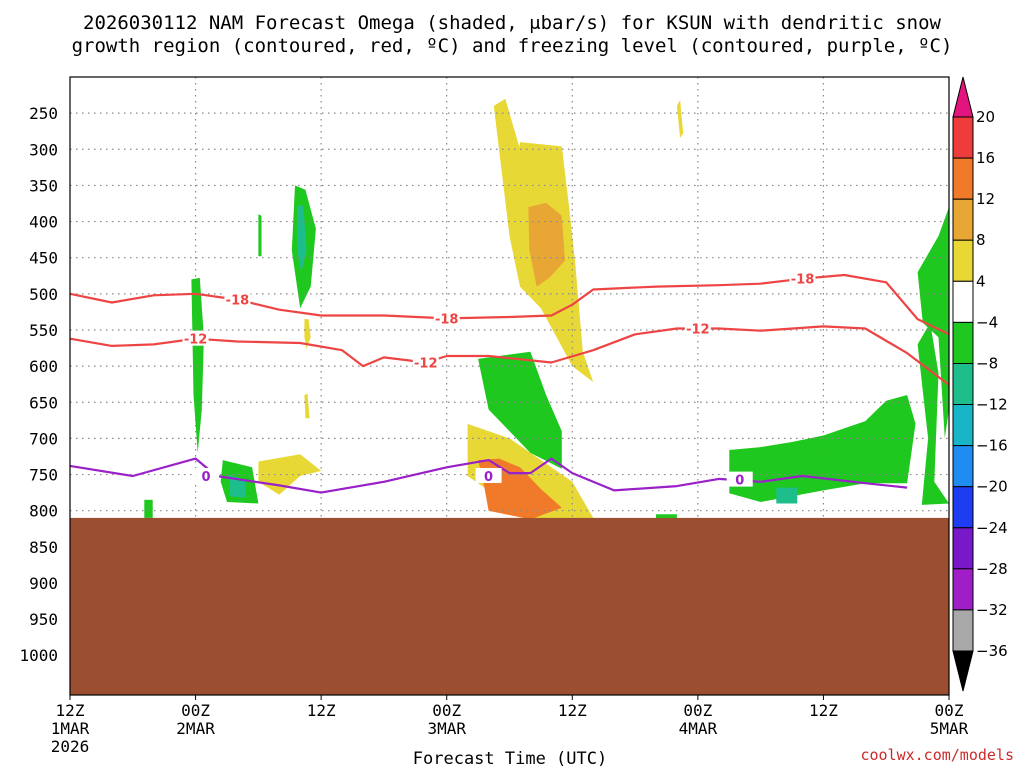 Image resolution: width=1024 pixels, height=768 pixels. What do you see at coordinates (992, 446) in the screenshot?
I see `colorbar-label-8: −16` at bounding box center [992, 446].